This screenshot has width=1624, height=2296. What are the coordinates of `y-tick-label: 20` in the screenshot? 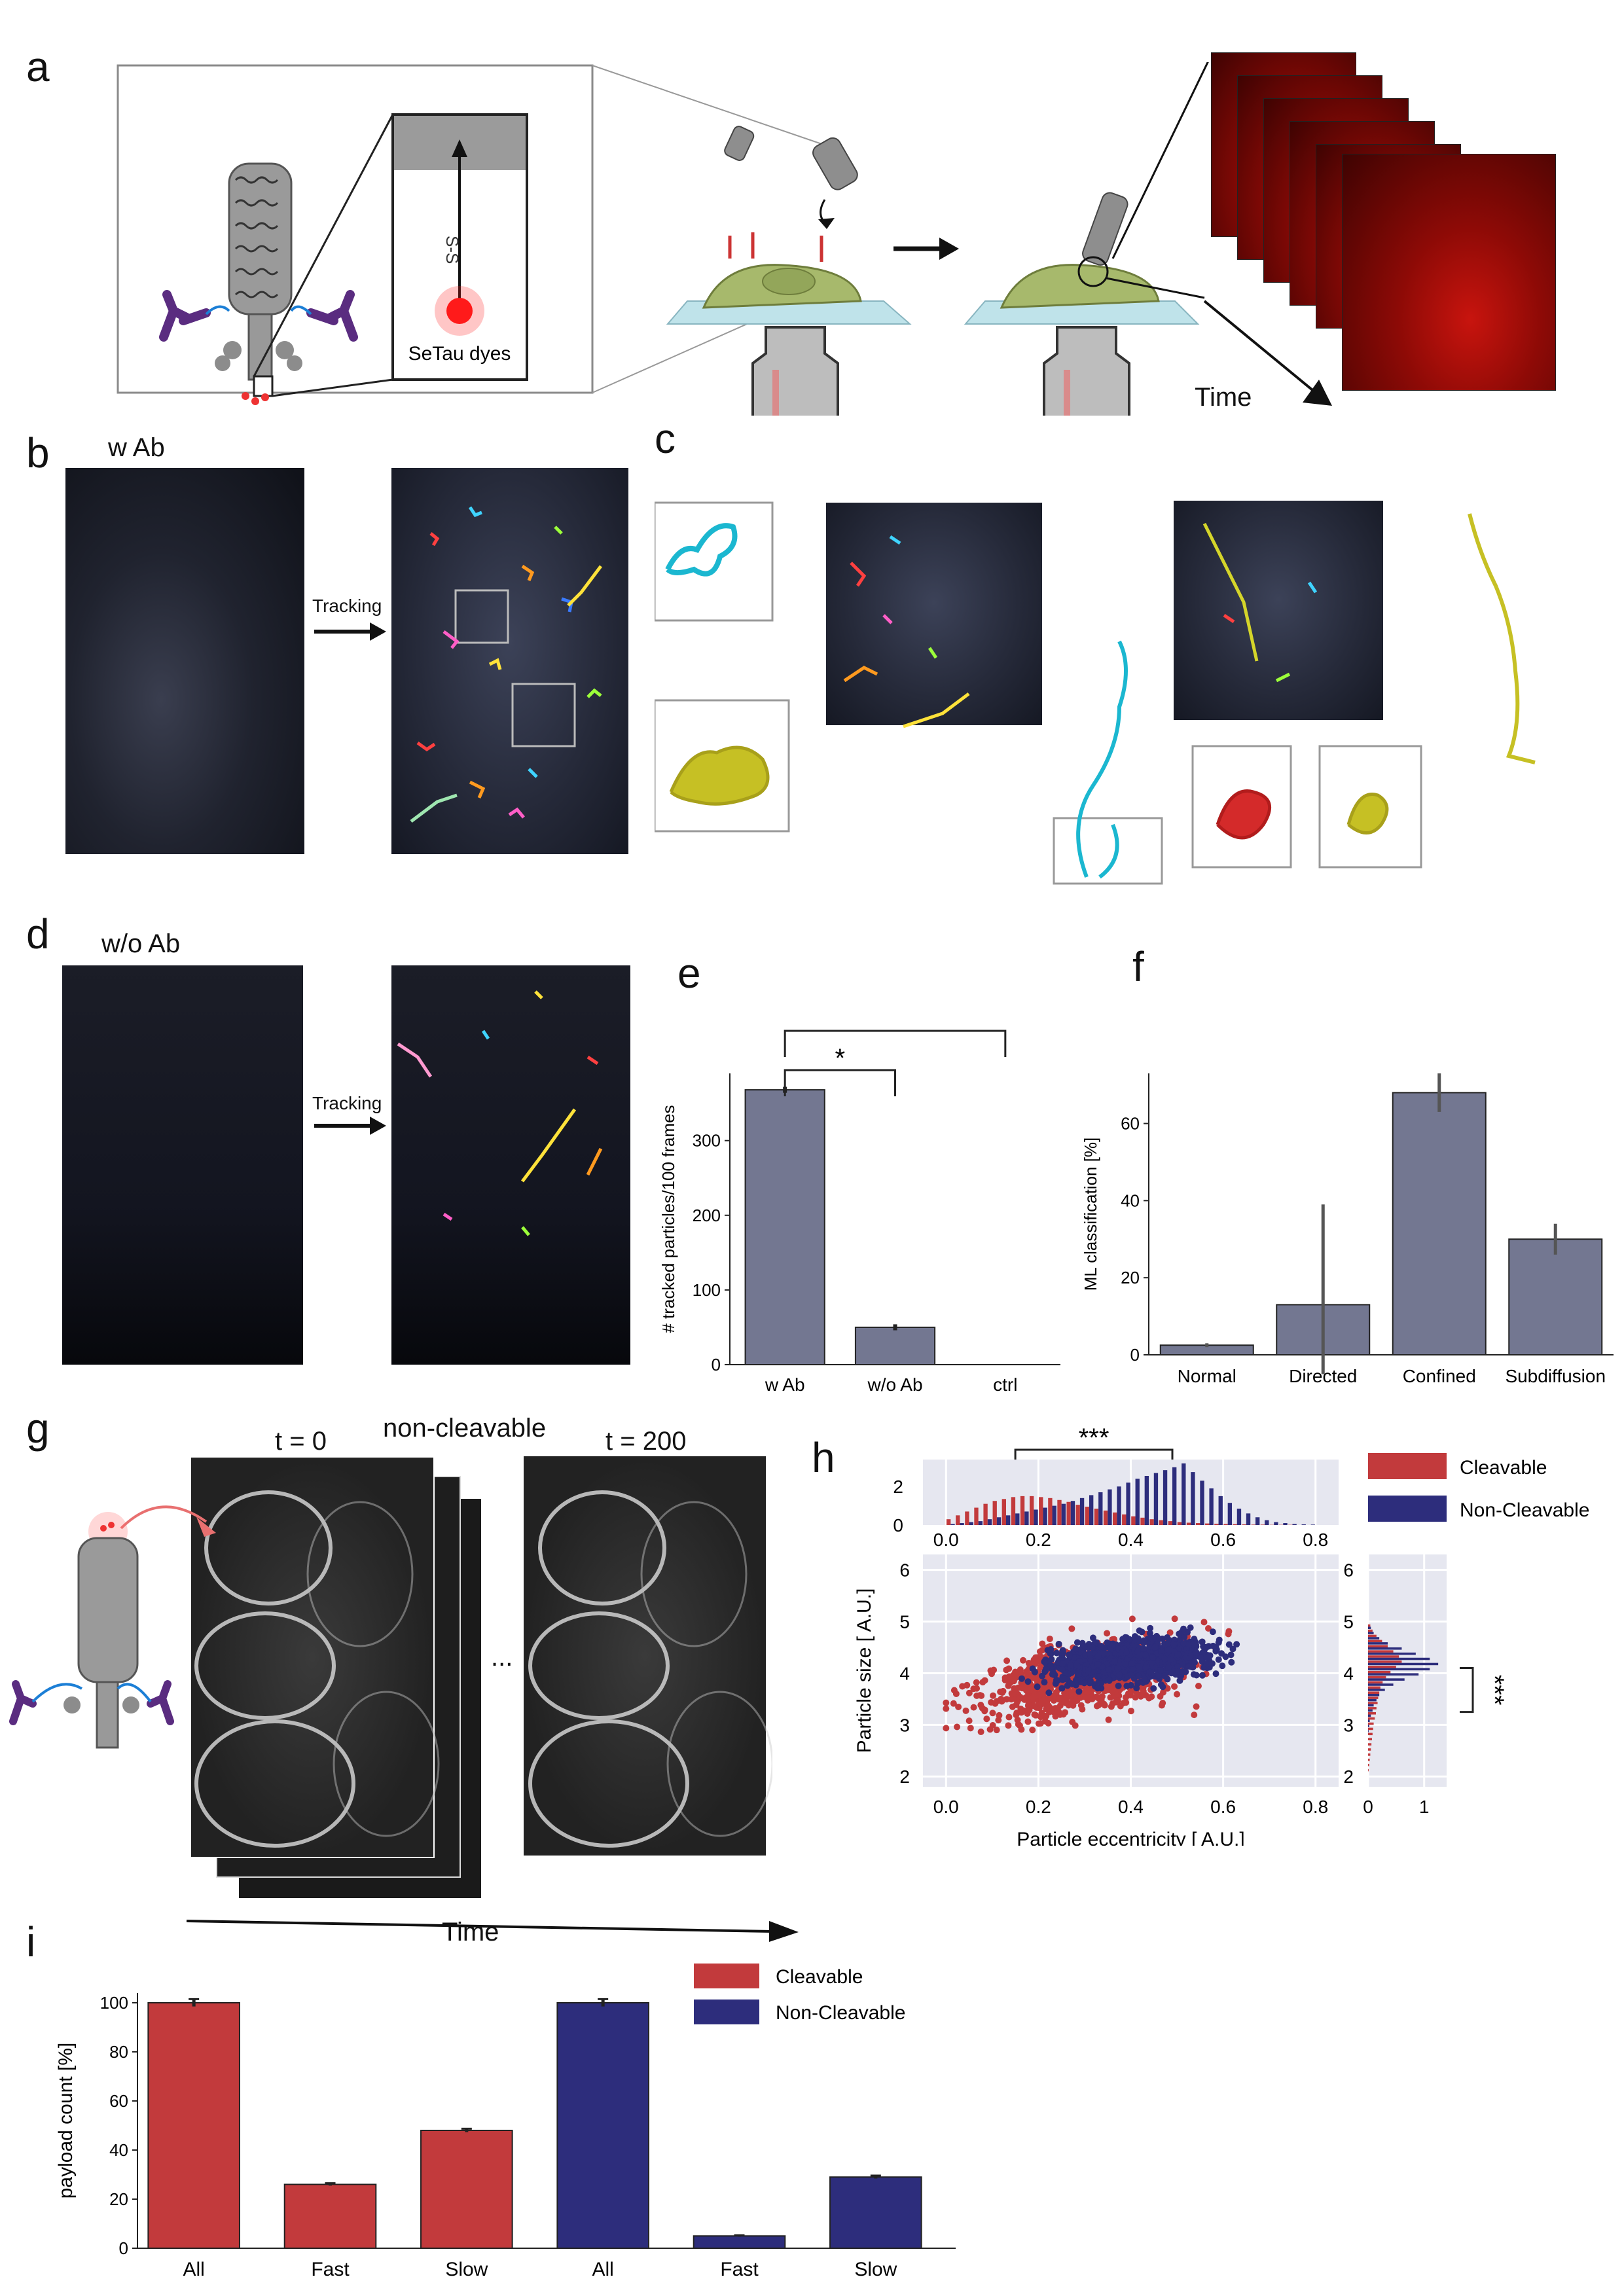 It's located at (118, 2199).